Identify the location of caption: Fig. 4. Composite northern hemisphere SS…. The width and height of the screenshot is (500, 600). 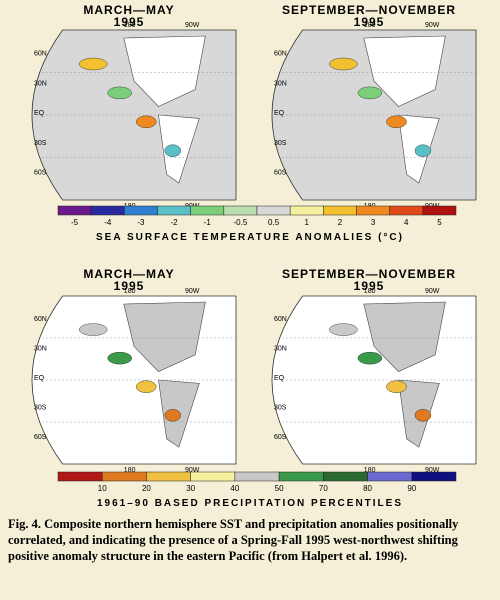
(233, 540).